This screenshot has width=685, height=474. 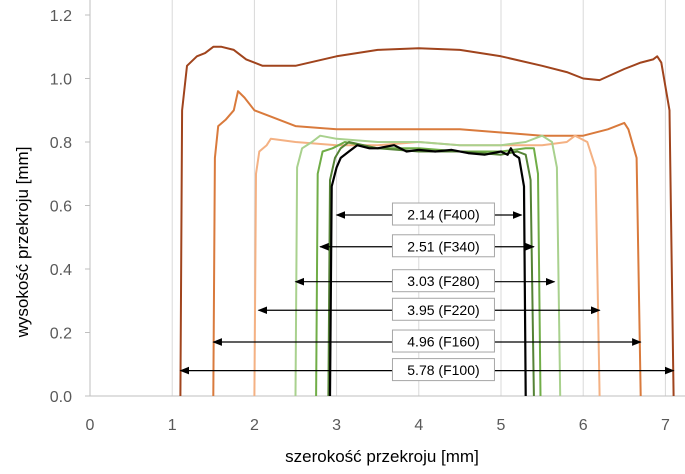 I want to click on x-axis-title: szerokość przekroju [mm], so click(x=382, y=456).